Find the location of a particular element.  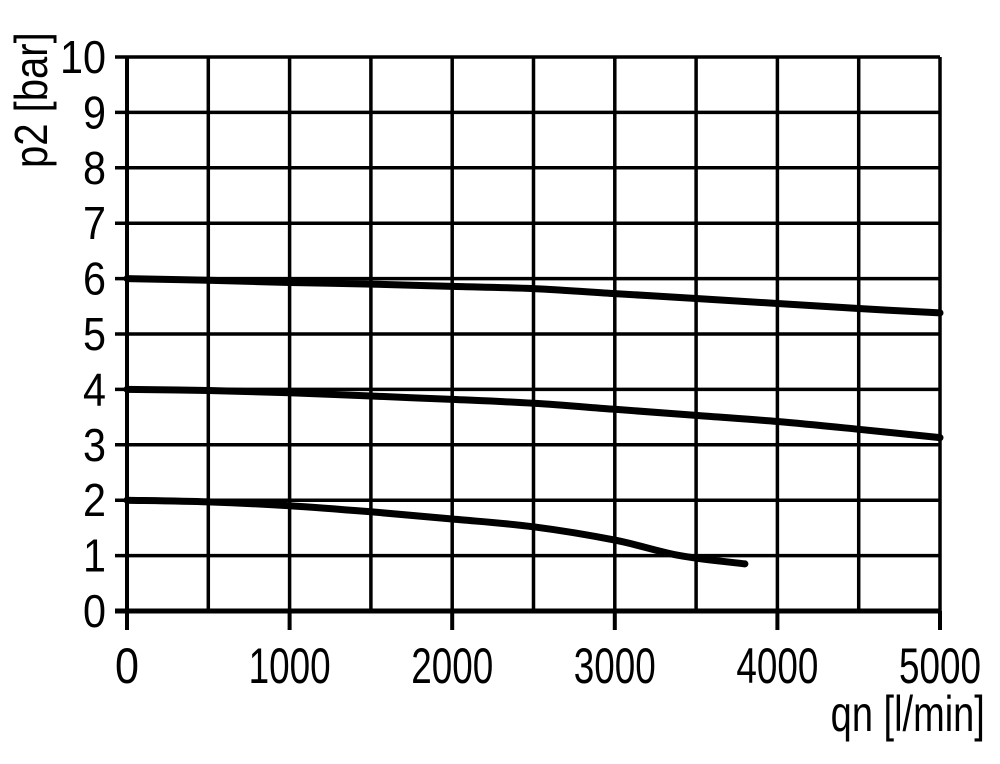

curve-4-bar is located at coordinates (533, 413).